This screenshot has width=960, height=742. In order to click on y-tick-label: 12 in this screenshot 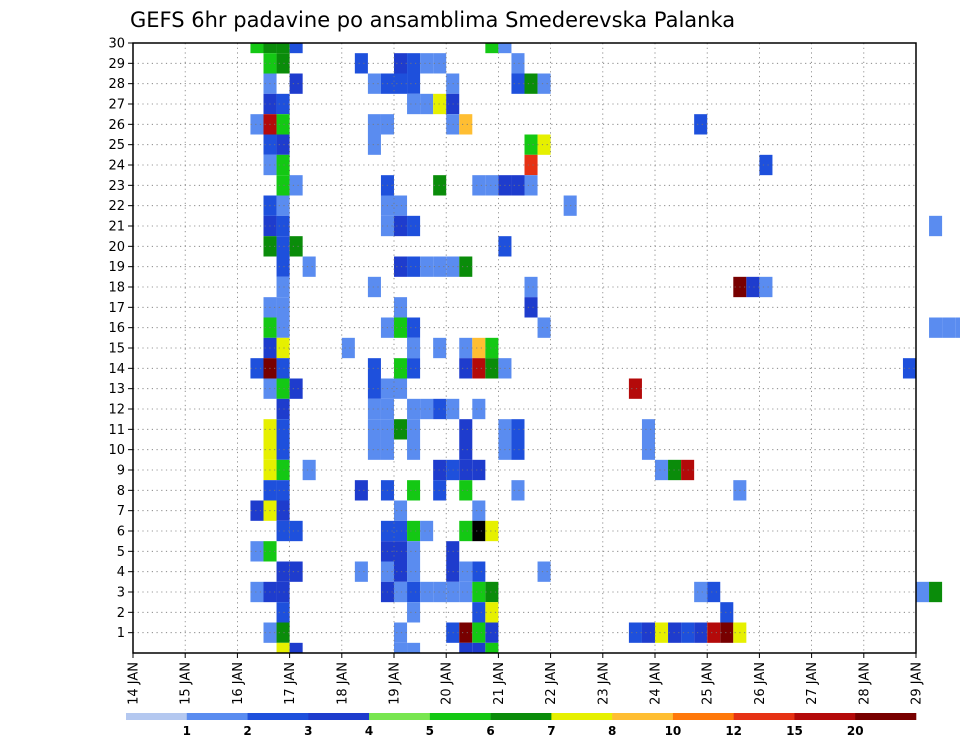, I will do `click(116, 410)`.